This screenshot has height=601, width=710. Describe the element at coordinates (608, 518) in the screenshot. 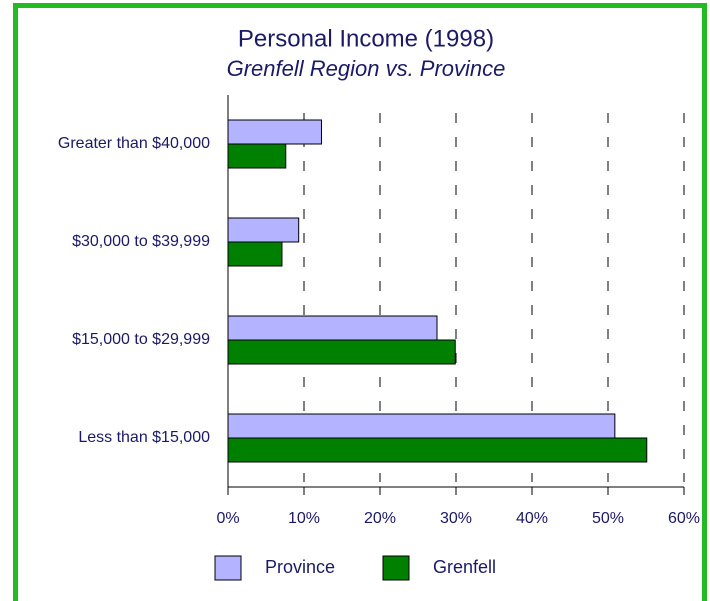

I see `x-tick-label: 50%` at that location.